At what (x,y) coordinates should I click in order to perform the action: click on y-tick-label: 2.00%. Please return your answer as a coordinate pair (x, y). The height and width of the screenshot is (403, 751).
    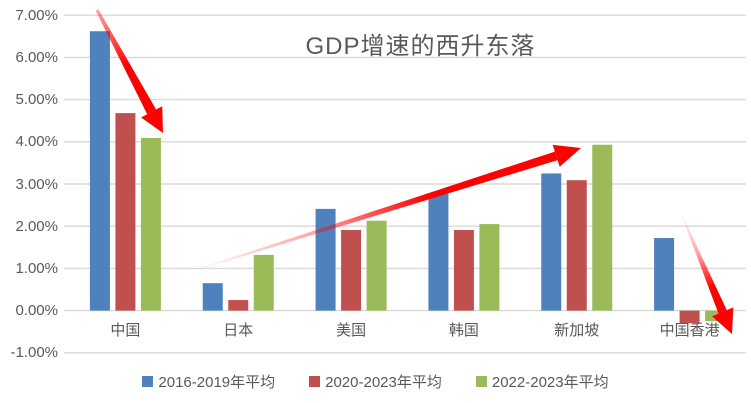
    Looking at the image, I should click on (36, 226).